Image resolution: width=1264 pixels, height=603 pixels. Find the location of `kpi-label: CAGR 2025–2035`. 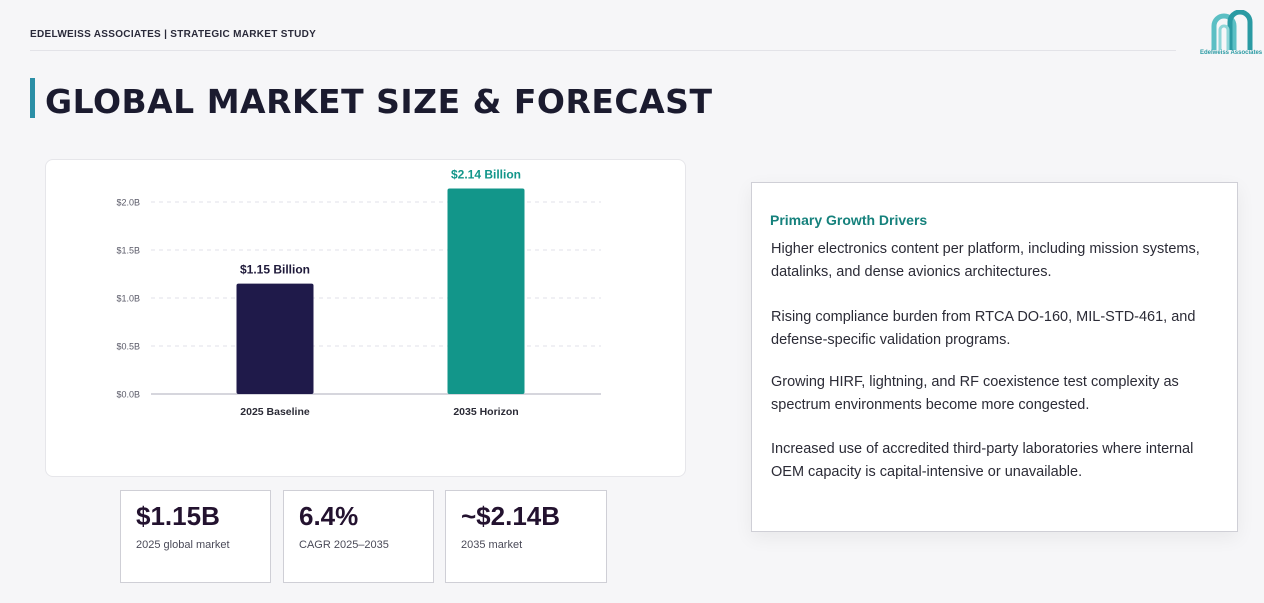

kpi-label: CAGR 2025–2035 is located at coordinates (344, 545).